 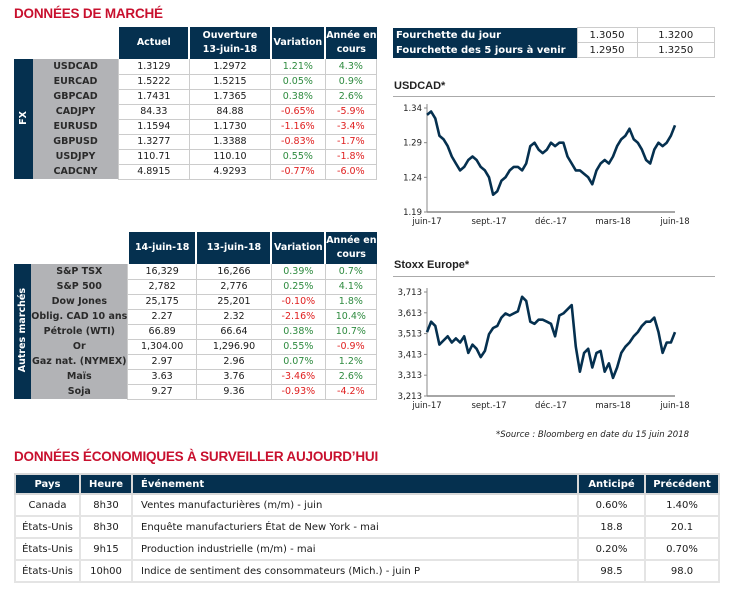 What do you see at coordinates (162, 247) in the screenshot?
I see `column-header-line: 14-juin-18` at bounding box center [162, 247].